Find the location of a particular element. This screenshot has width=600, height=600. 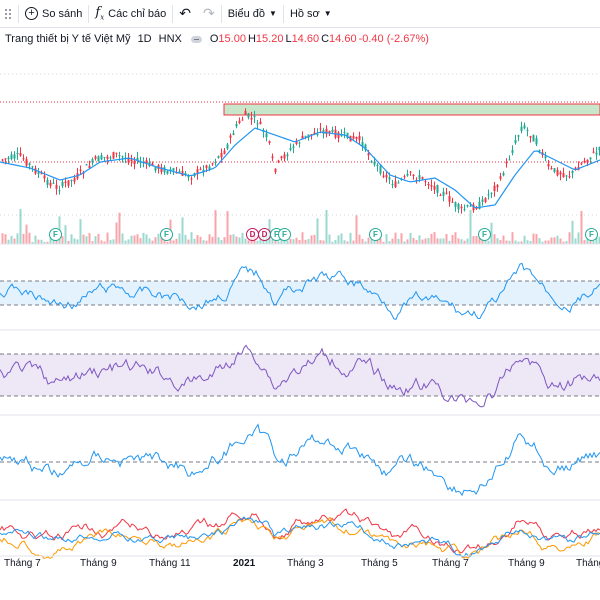

open-label: O is located at coordinates (214, 39).